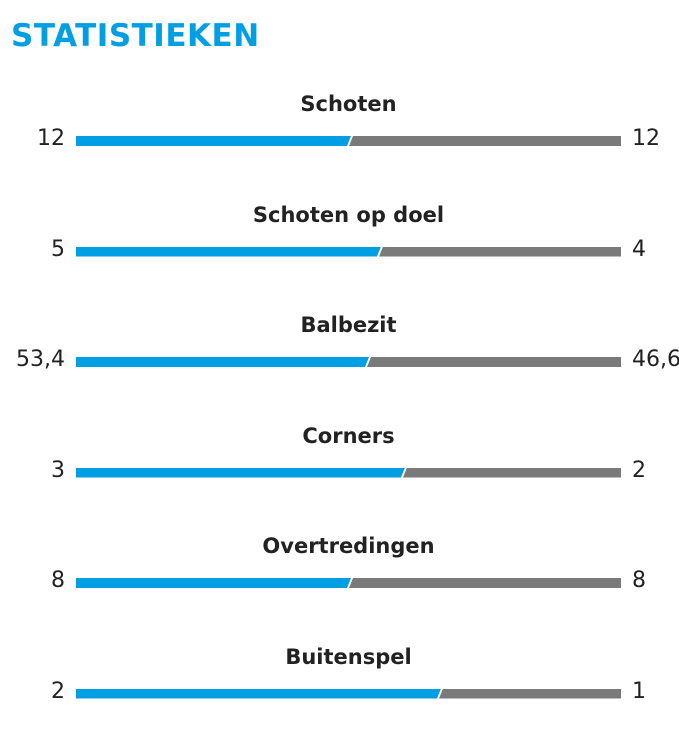 This screenshot has width=679, height=745. Describe the element at coordinates (51, 138) in the screenshot. I see `home-value: 12` at that location.